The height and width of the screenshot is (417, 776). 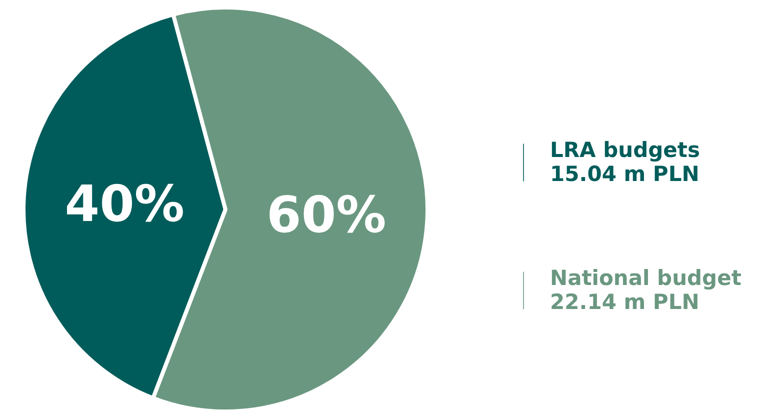 What do you see at coordinates (625, 174) in the screenshot?
I see `text: 15.04 m PLN` at bounding box center [625, 174].